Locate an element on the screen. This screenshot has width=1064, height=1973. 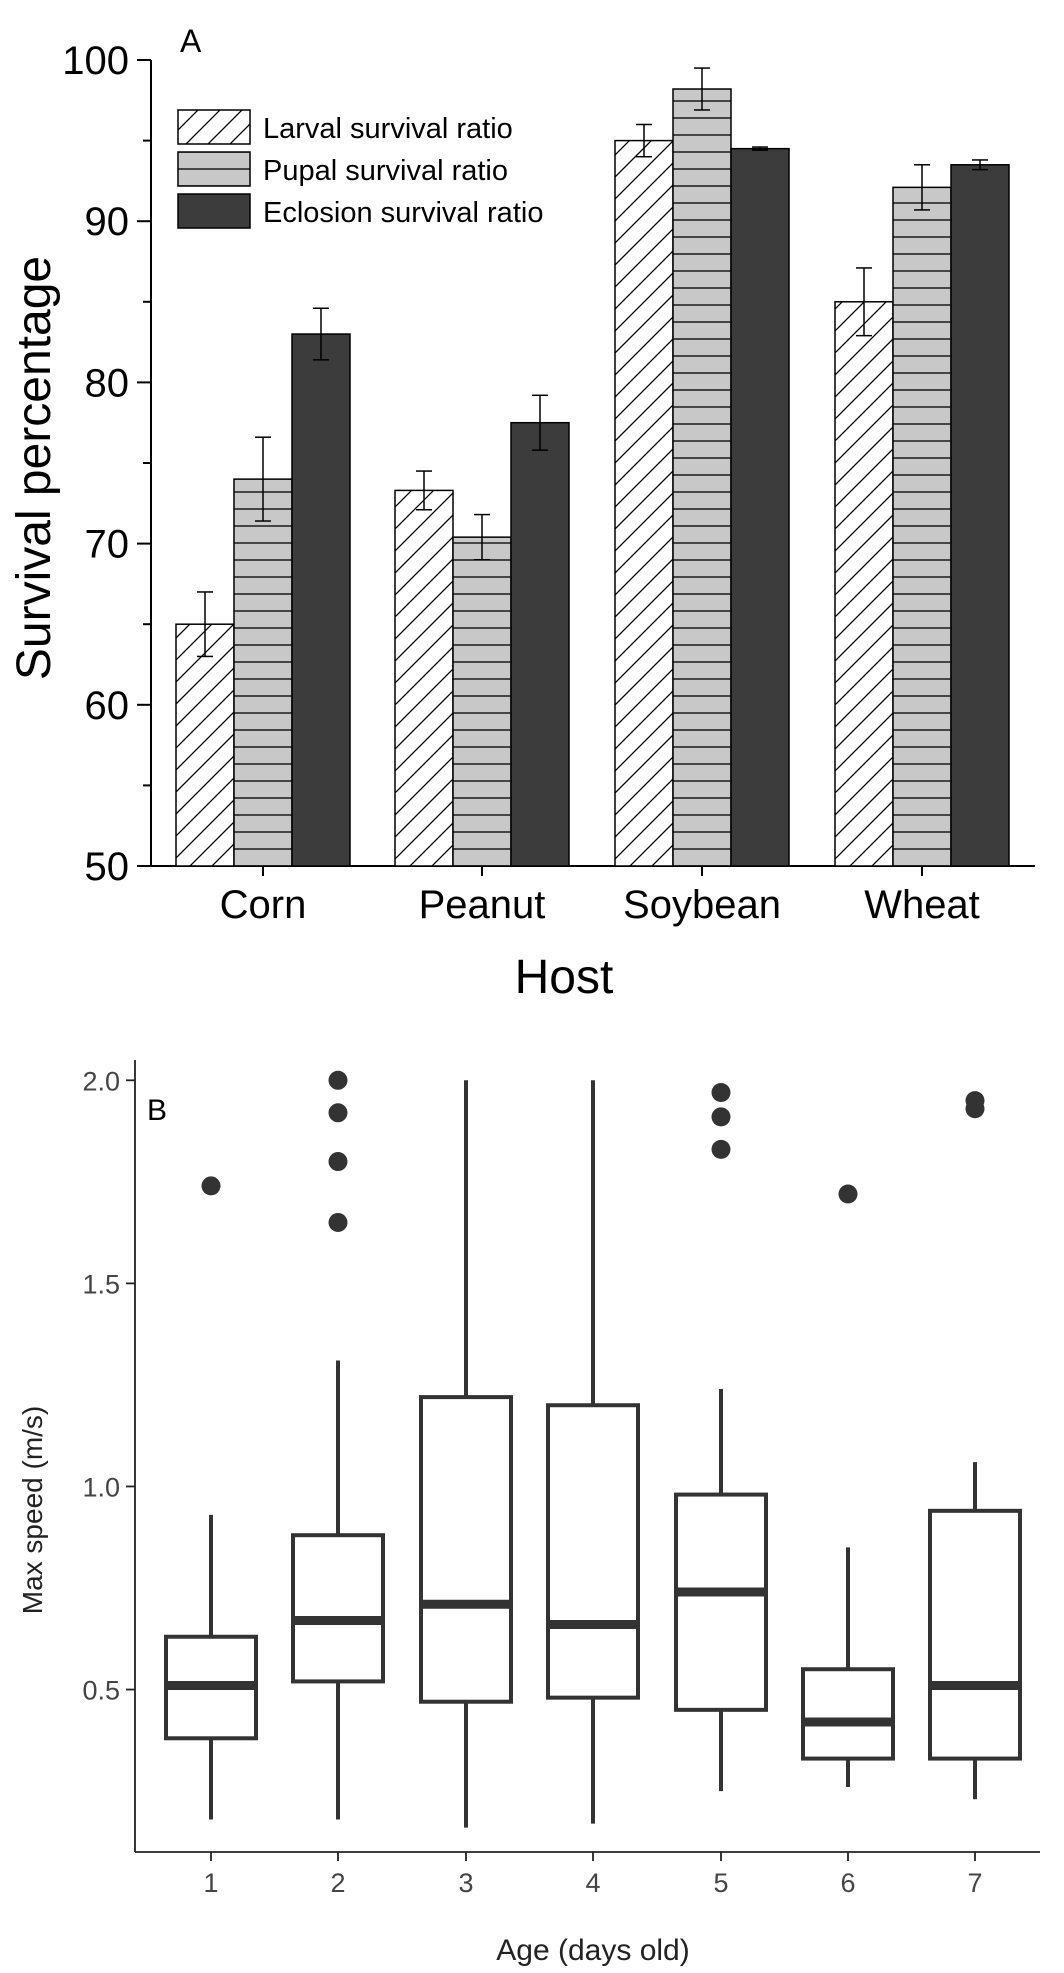
error-bar-peanut-eclosion is located at coordinates (540, 422).